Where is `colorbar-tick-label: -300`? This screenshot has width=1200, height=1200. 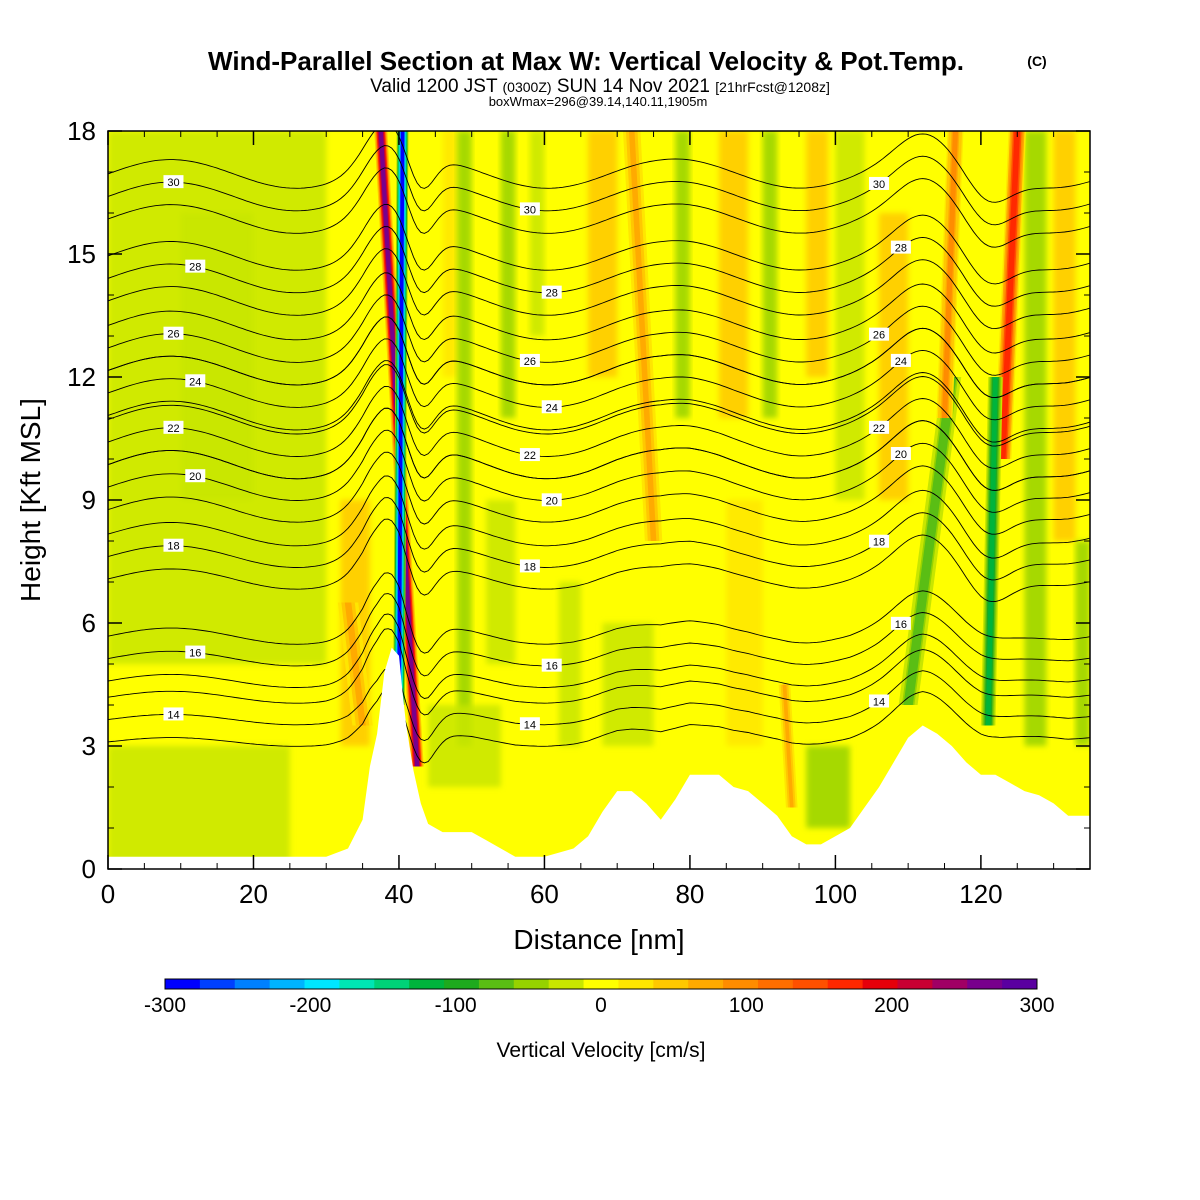 colorbar-tick-label: -300 is located at coordinates (165, 1005).